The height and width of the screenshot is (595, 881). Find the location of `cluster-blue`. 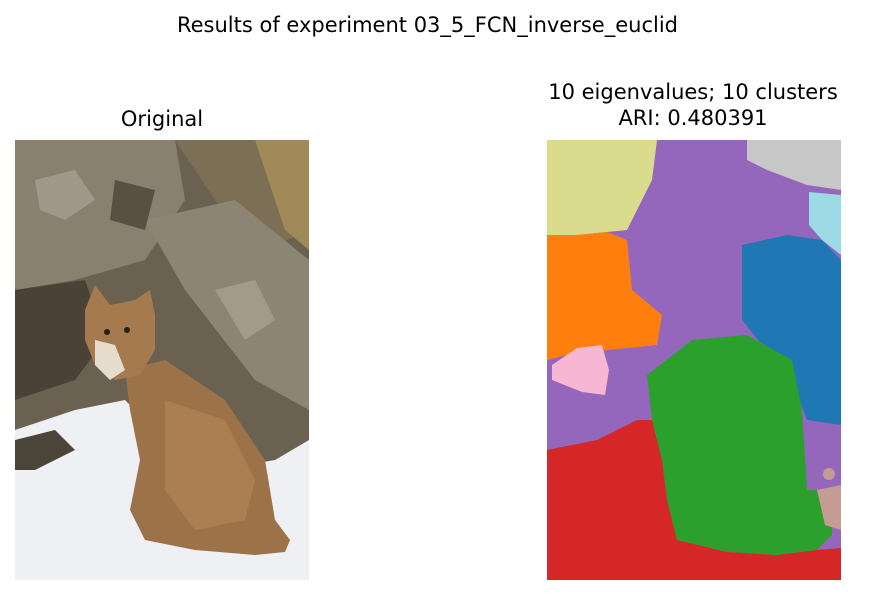

cluster-blue is located at coordinates (791, 330).